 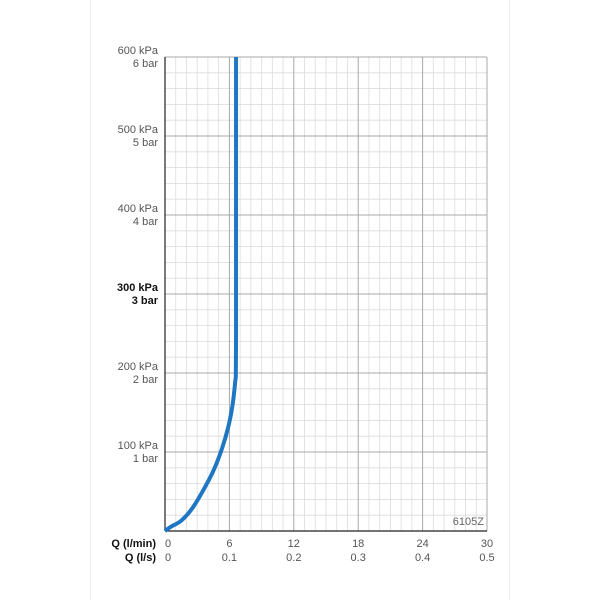 I want to click on series-layer, so click(x=201, y=295).